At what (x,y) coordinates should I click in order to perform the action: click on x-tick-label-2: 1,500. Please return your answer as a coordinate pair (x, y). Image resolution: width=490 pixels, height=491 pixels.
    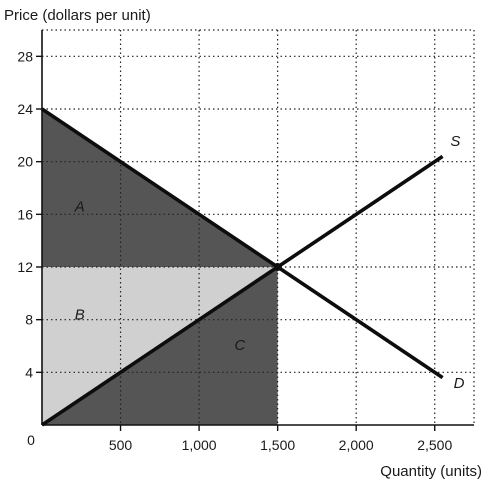
    Looking at the image, I should click on (277, 445).